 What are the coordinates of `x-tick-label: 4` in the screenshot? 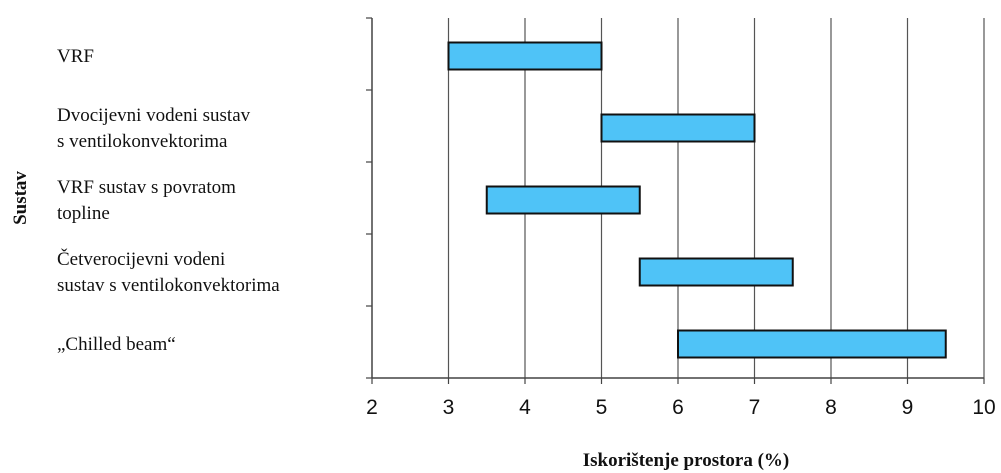 It's located at (525, 407).